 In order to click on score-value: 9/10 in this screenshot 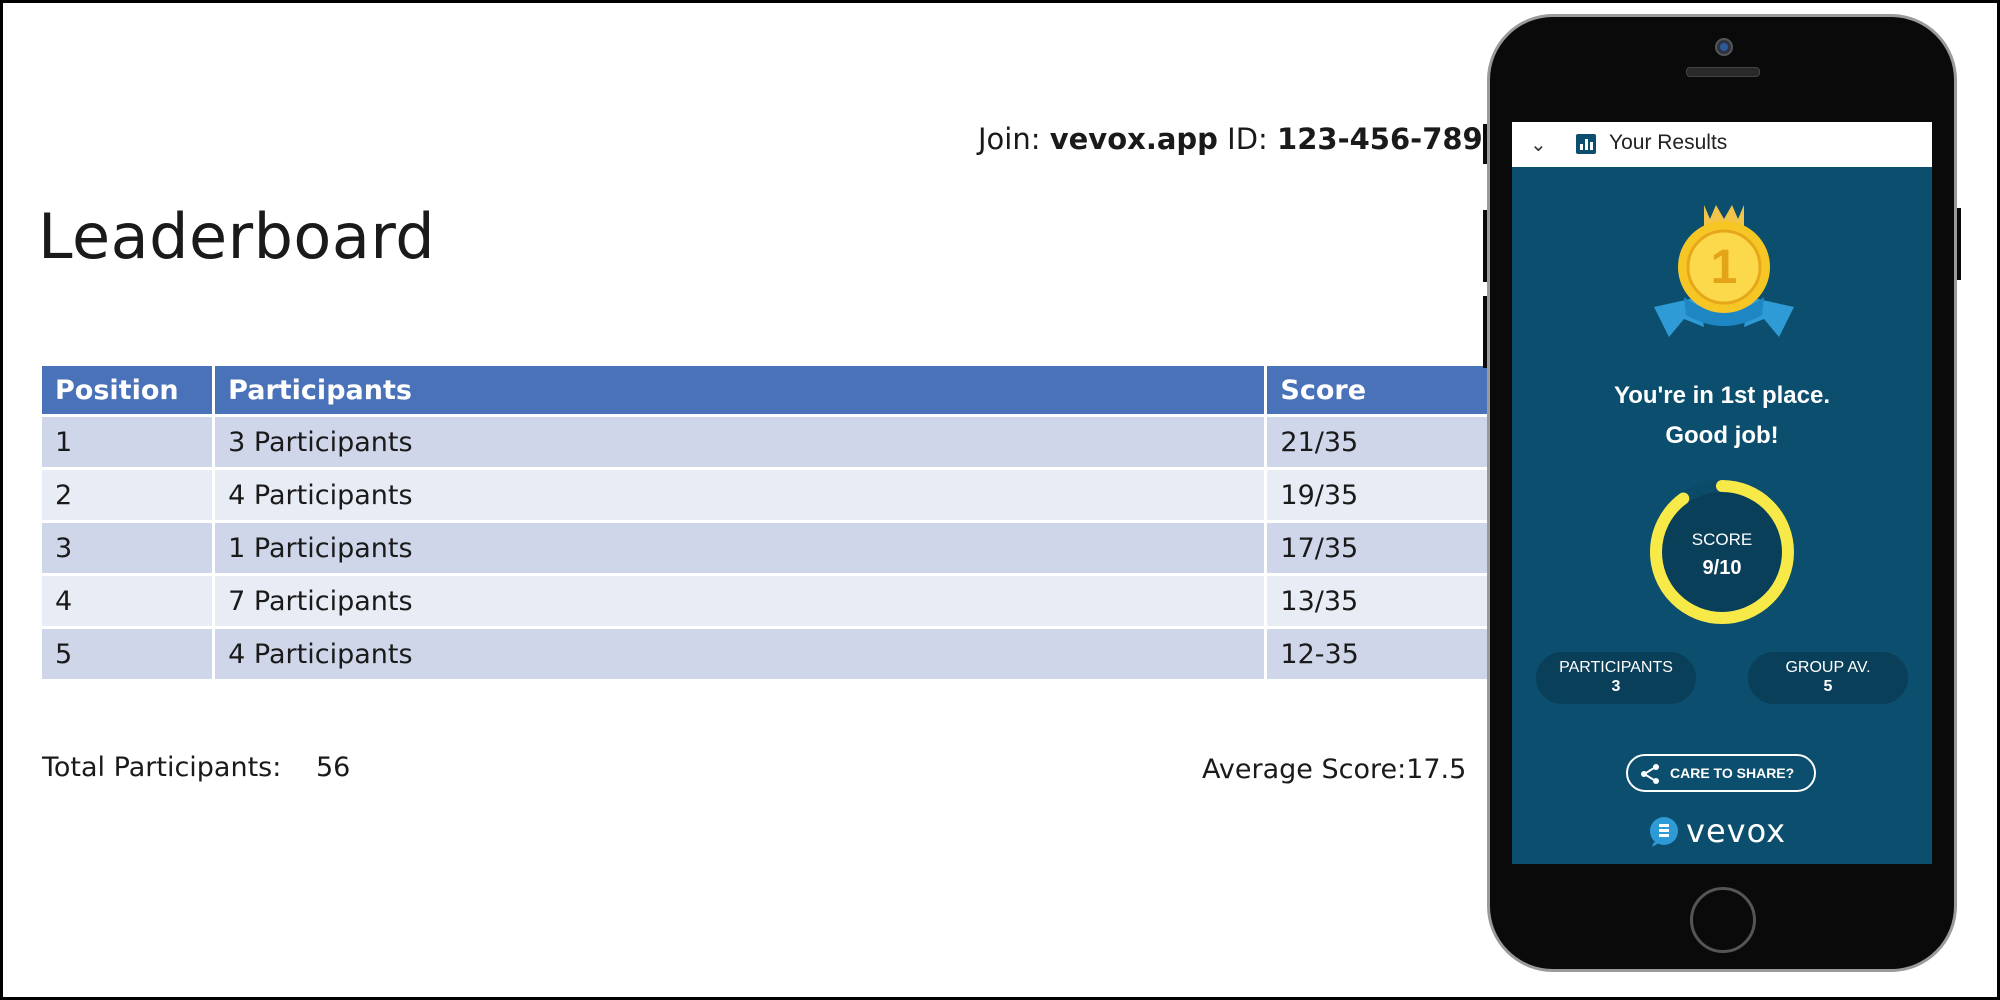, I will do `click(1722, 568)`.